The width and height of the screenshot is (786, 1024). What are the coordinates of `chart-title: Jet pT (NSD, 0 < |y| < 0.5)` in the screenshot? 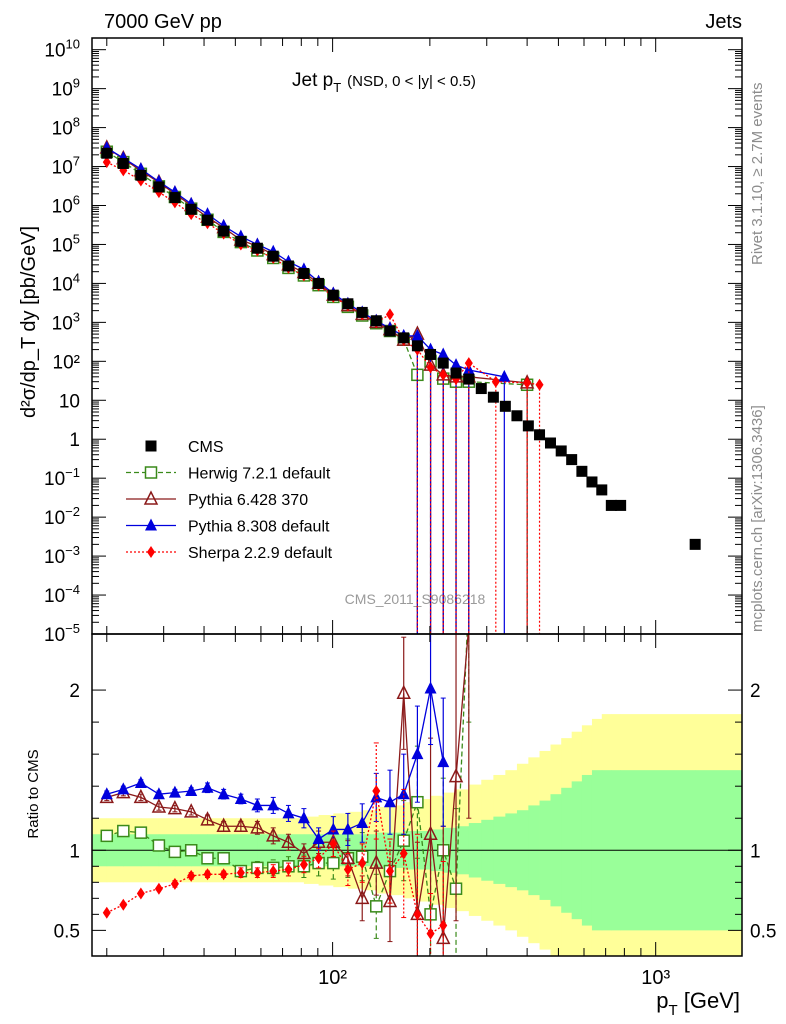 It's located at (384, 82).